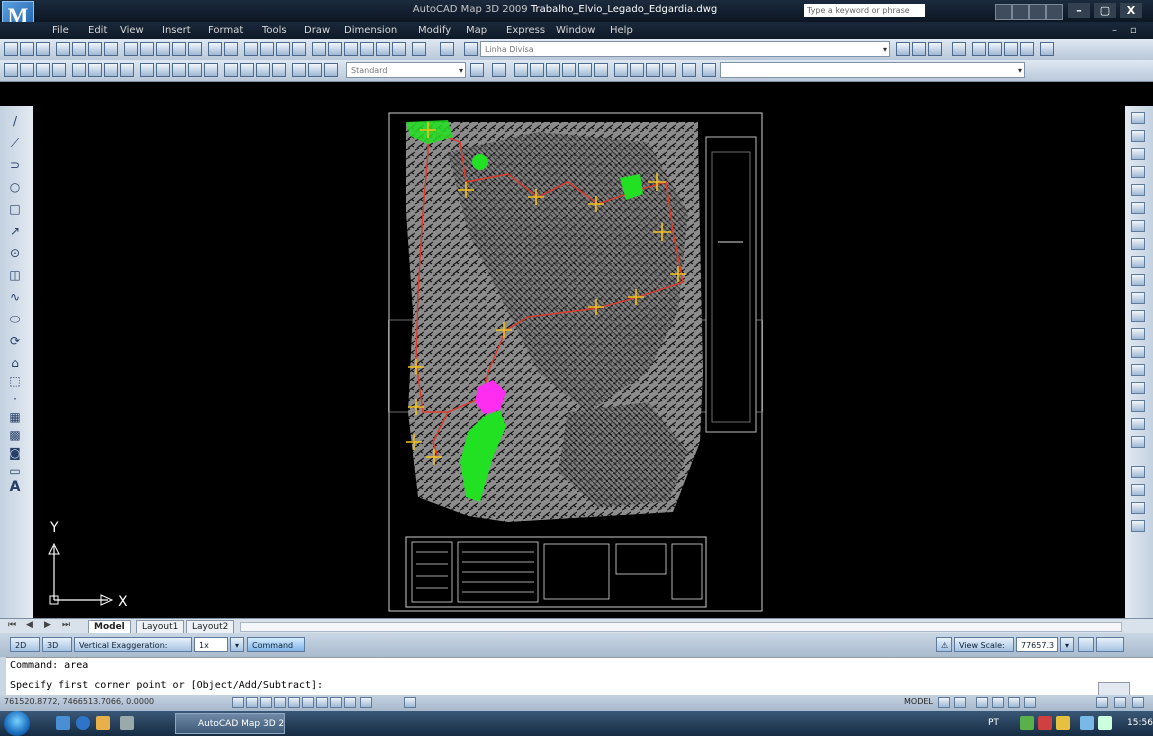  What do you see at coordinates (1138, 244) in the screenshot?
I see `scale-icon` at bounding box center [1138, 244].